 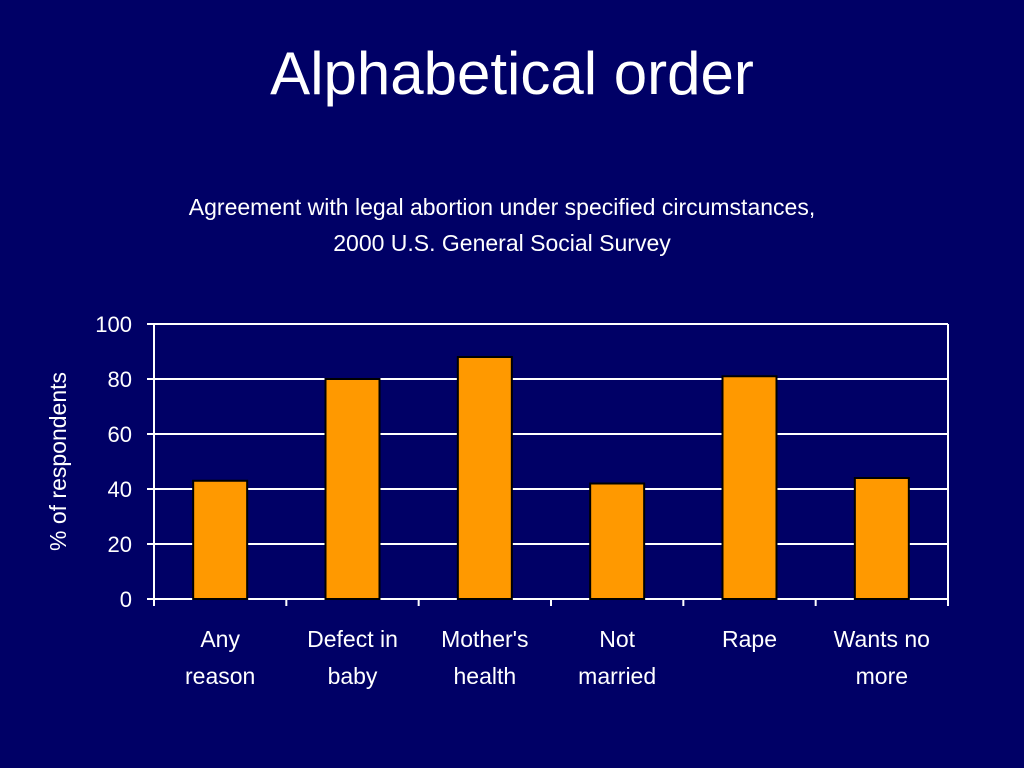 I want to click on y-tick-label-100: 100, so click(x=113, y=324).